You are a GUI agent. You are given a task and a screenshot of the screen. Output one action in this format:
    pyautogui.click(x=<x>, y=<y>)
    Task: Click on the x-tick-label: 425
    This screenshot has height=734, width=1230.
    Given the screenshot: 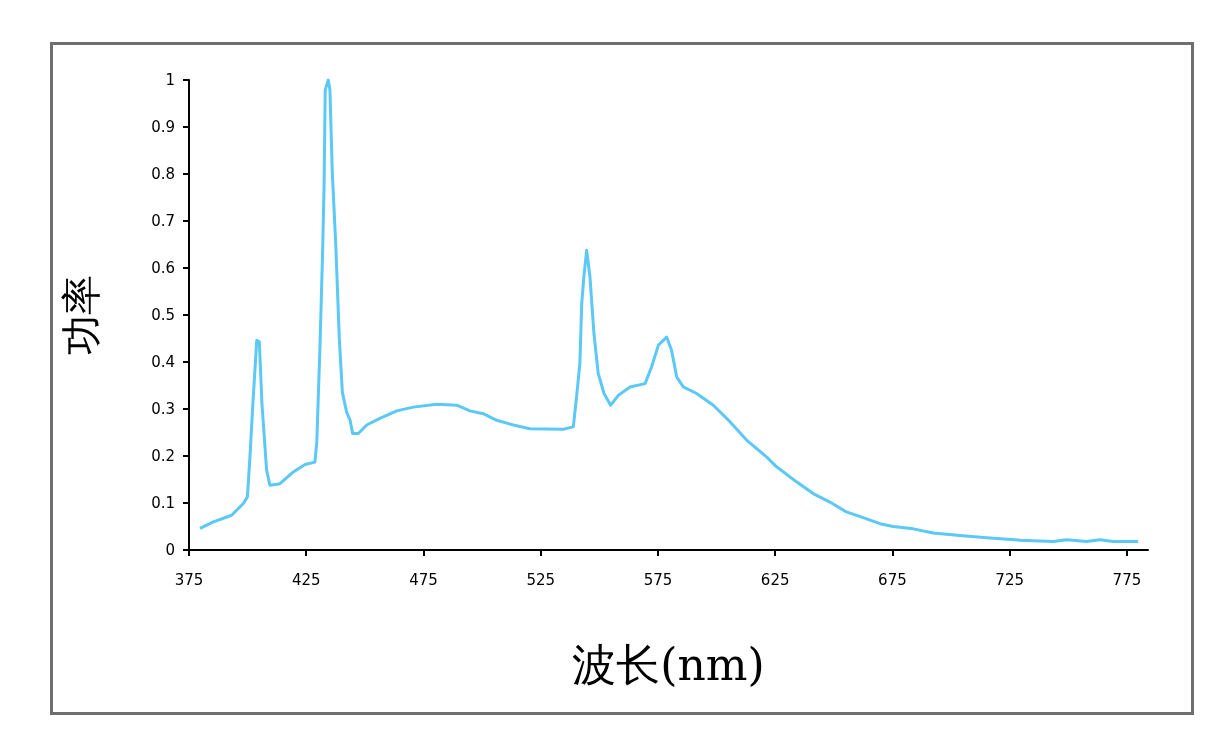 What is the action you would take?
    pyautogui.click(x=306, y=579)
    